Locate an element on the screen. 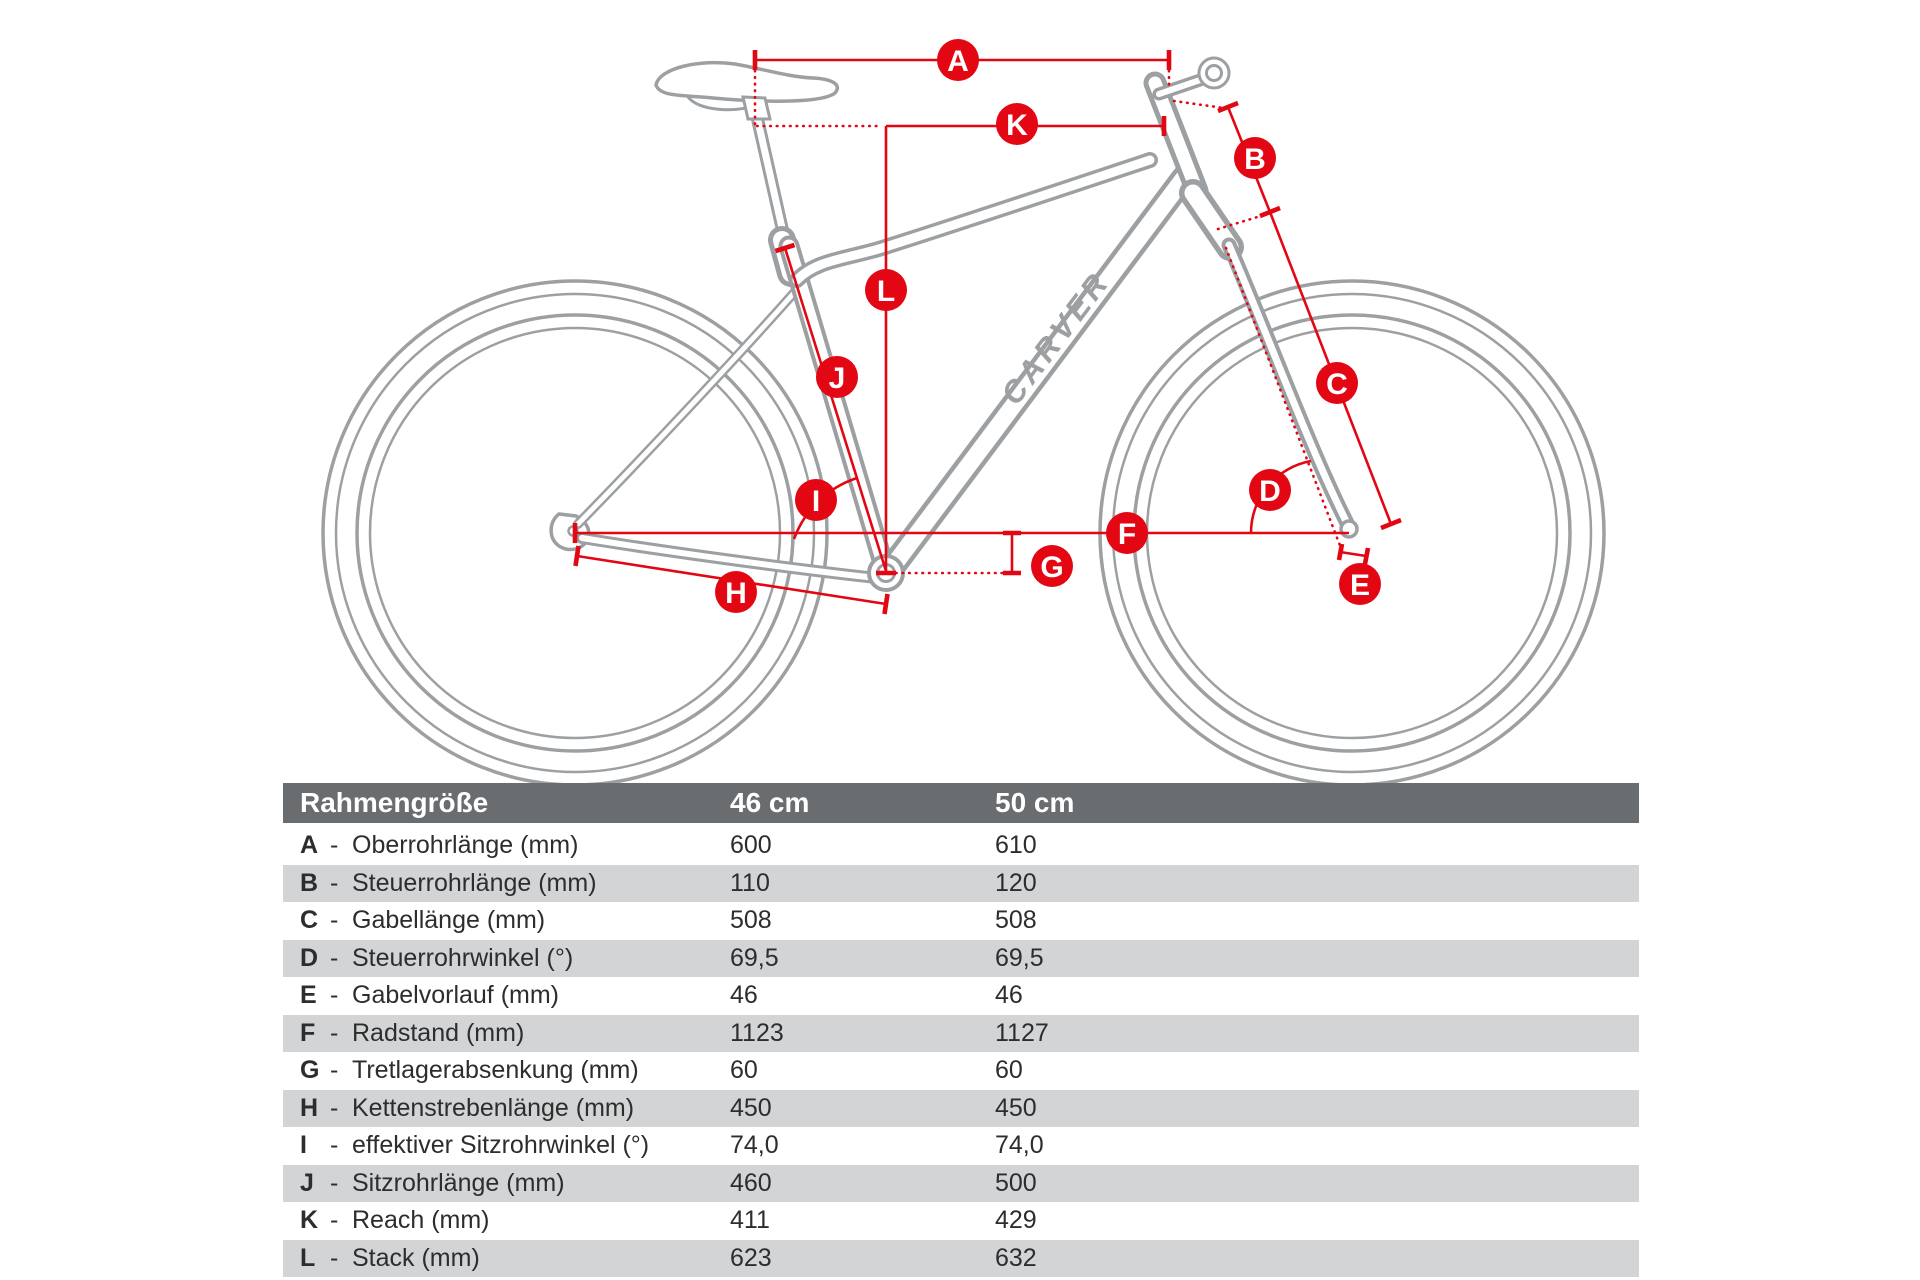 This screenshot has height=1280, width=1920. row-name: Tretlagerabsenkung (mm) is located at coordinates (495, 1070).